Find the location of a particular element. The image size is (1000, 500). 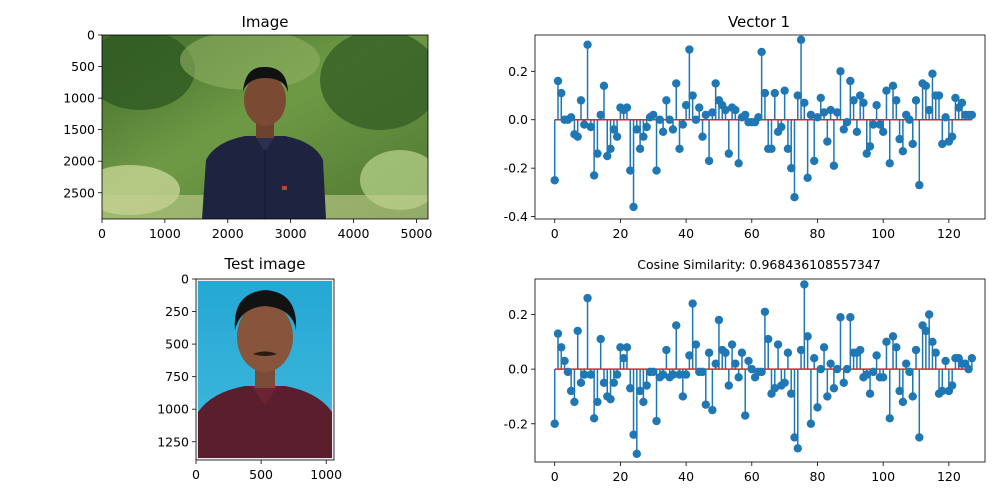

test-image-axes-frame is located at coordinates (265, 369).